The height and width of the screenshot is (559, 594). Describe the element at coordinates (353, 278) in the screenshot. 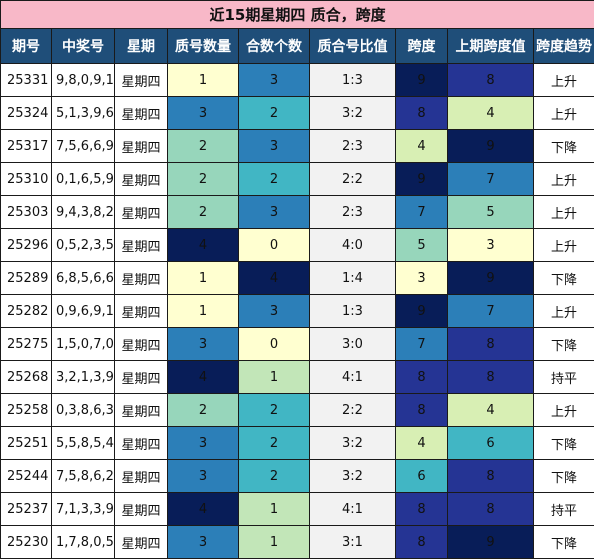

I see `cell-ratio: 1:4` at that location.